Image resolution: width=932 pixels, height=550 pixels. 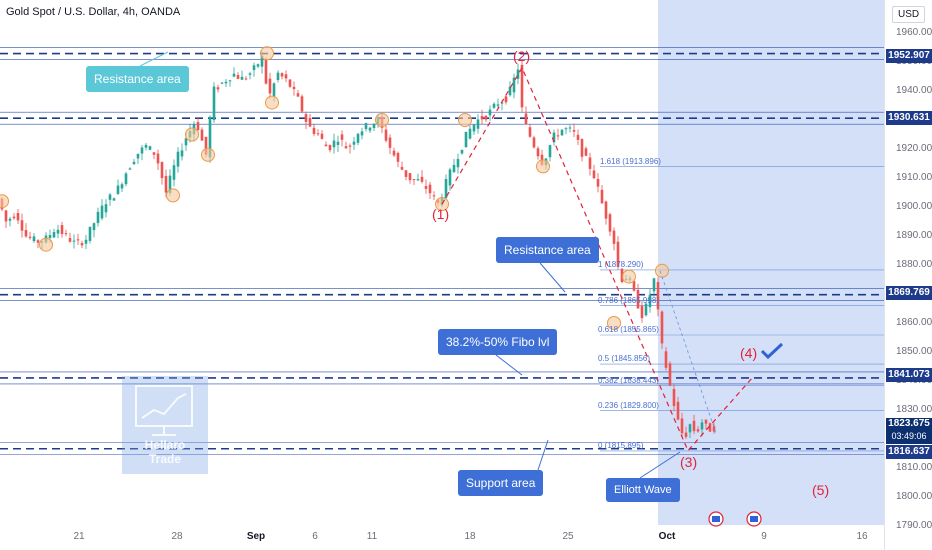 What do you see at coordinates (914, 206) in the screenshot?
I see `y-tick: 1900.000` at bounding box center [914, 206].